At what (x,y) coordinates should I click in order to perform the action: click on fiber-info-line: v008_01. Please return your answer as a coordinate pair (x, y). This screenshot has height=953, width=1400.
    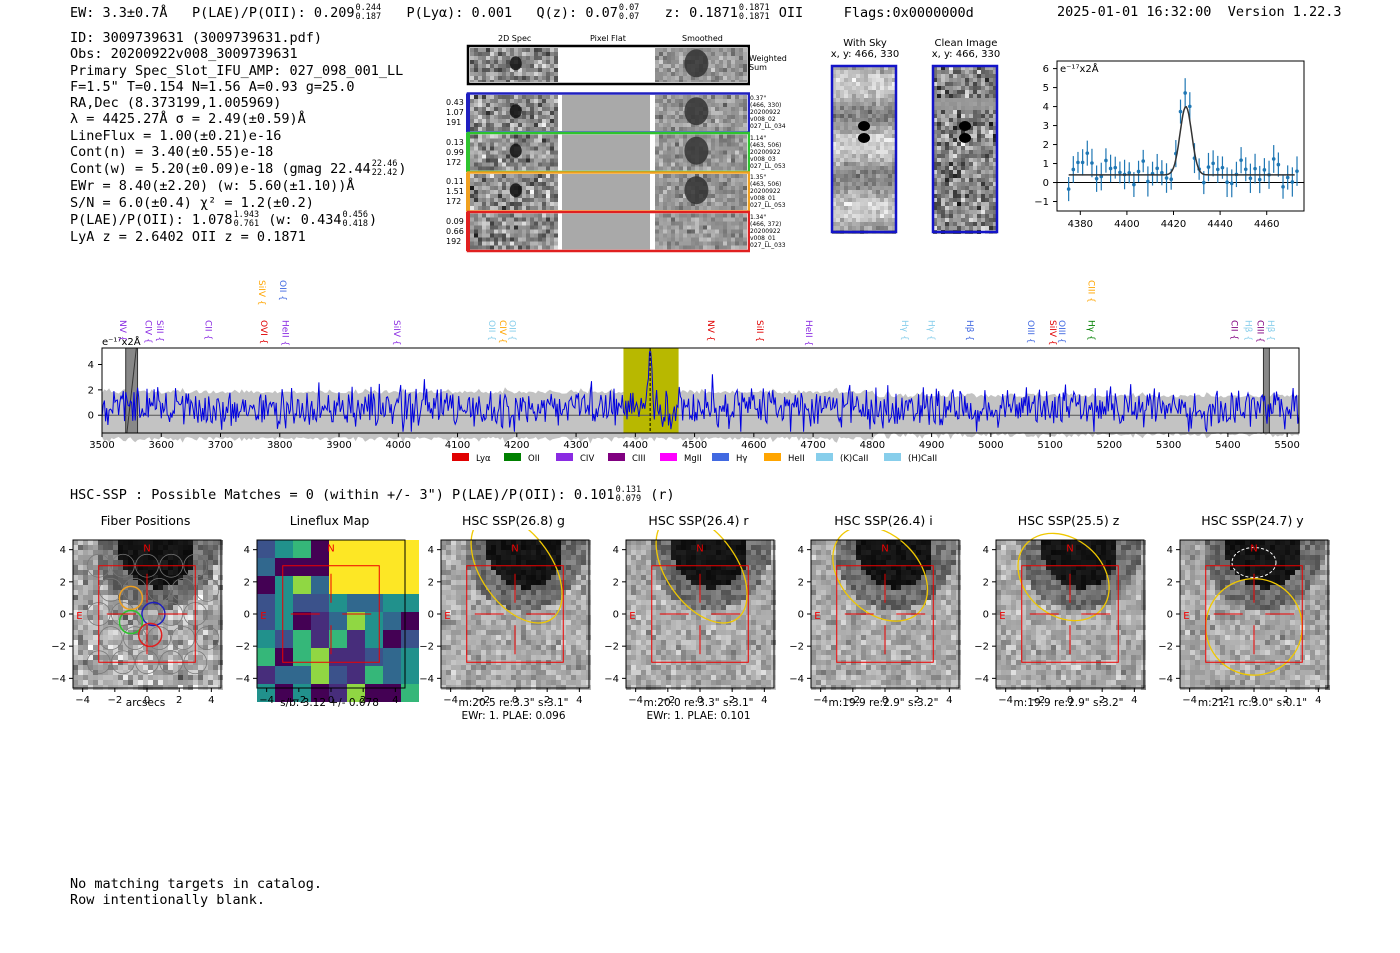
    Looking at the image, I should click on (763, 238).